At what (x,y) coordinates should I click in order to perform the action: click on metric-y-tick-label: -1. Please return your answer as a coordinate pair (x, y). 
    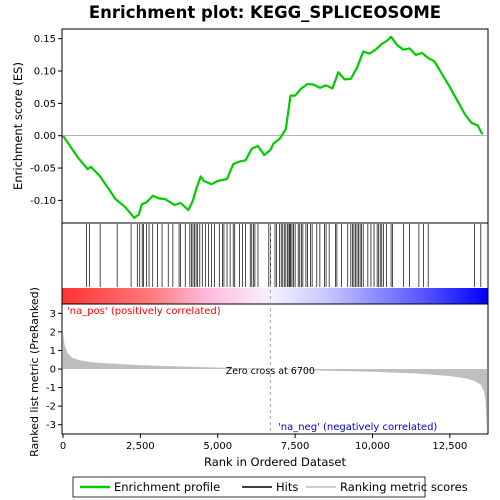
    Looking at the image, I should click on (51, 388).